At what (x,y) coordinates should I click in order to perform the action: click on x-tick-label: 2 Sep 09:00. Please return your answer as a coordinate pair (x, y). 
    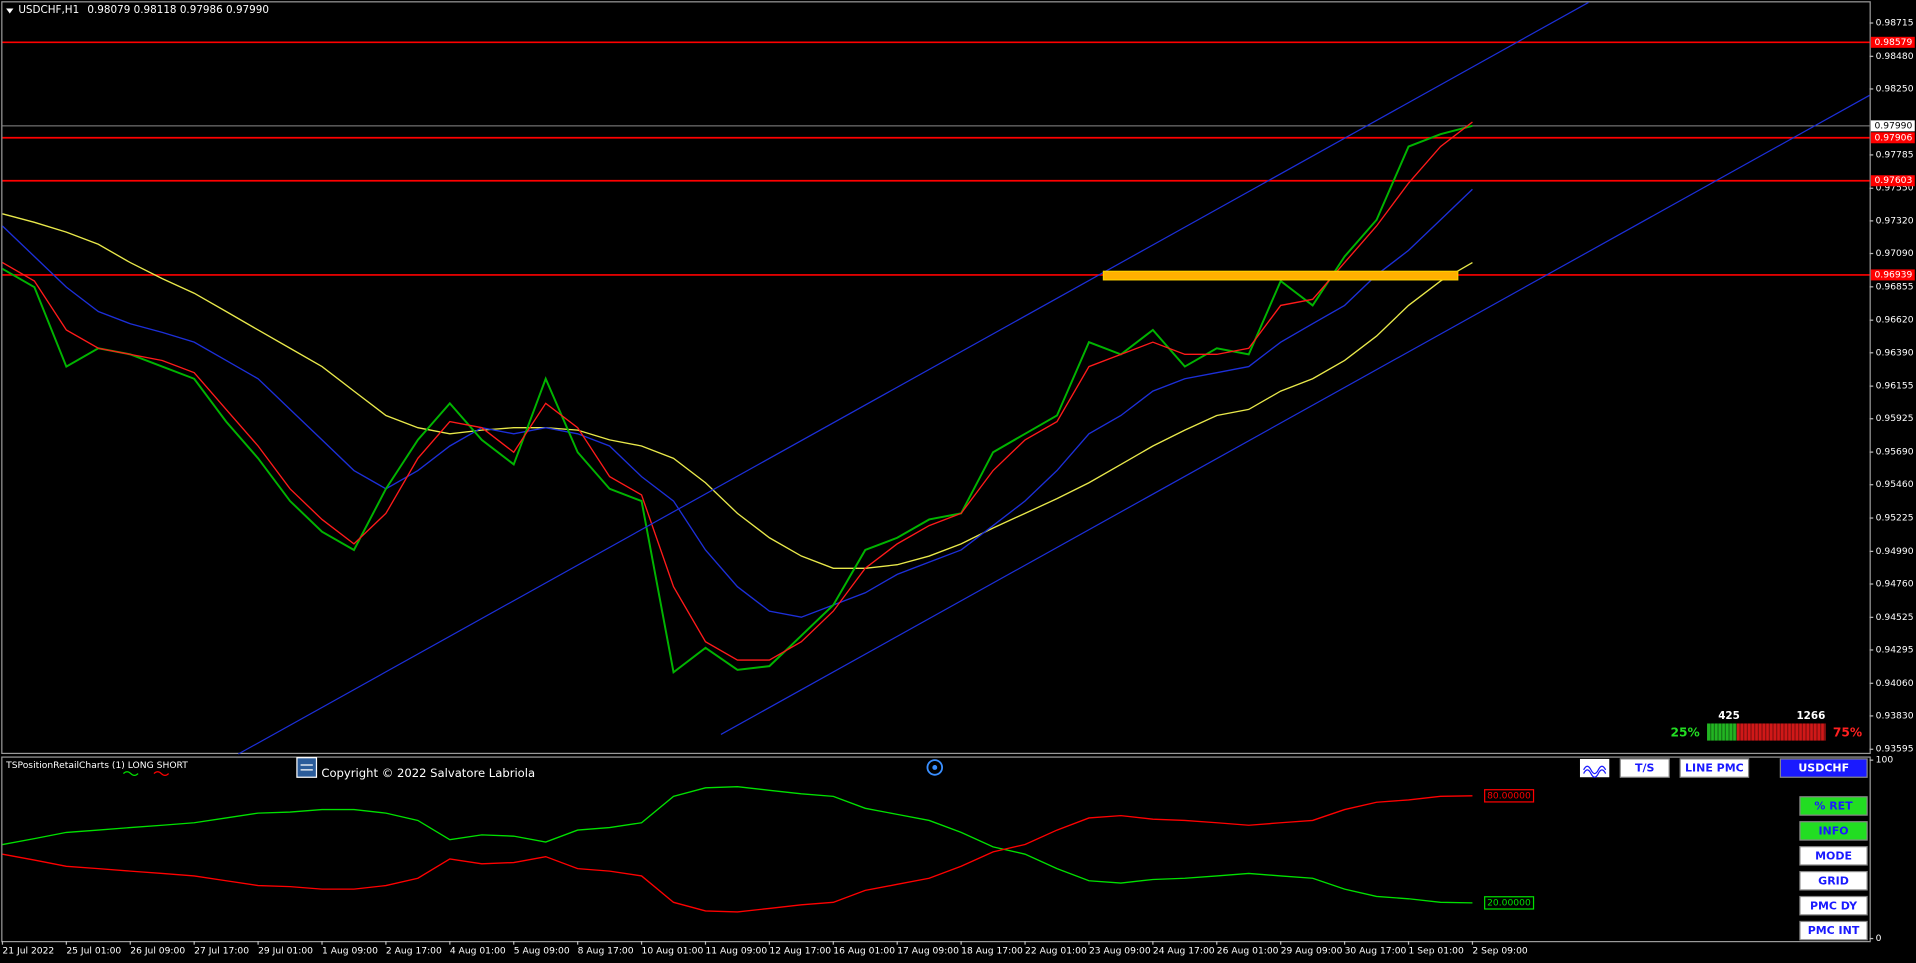
    Looking at the image, I should click on (1499, 950).